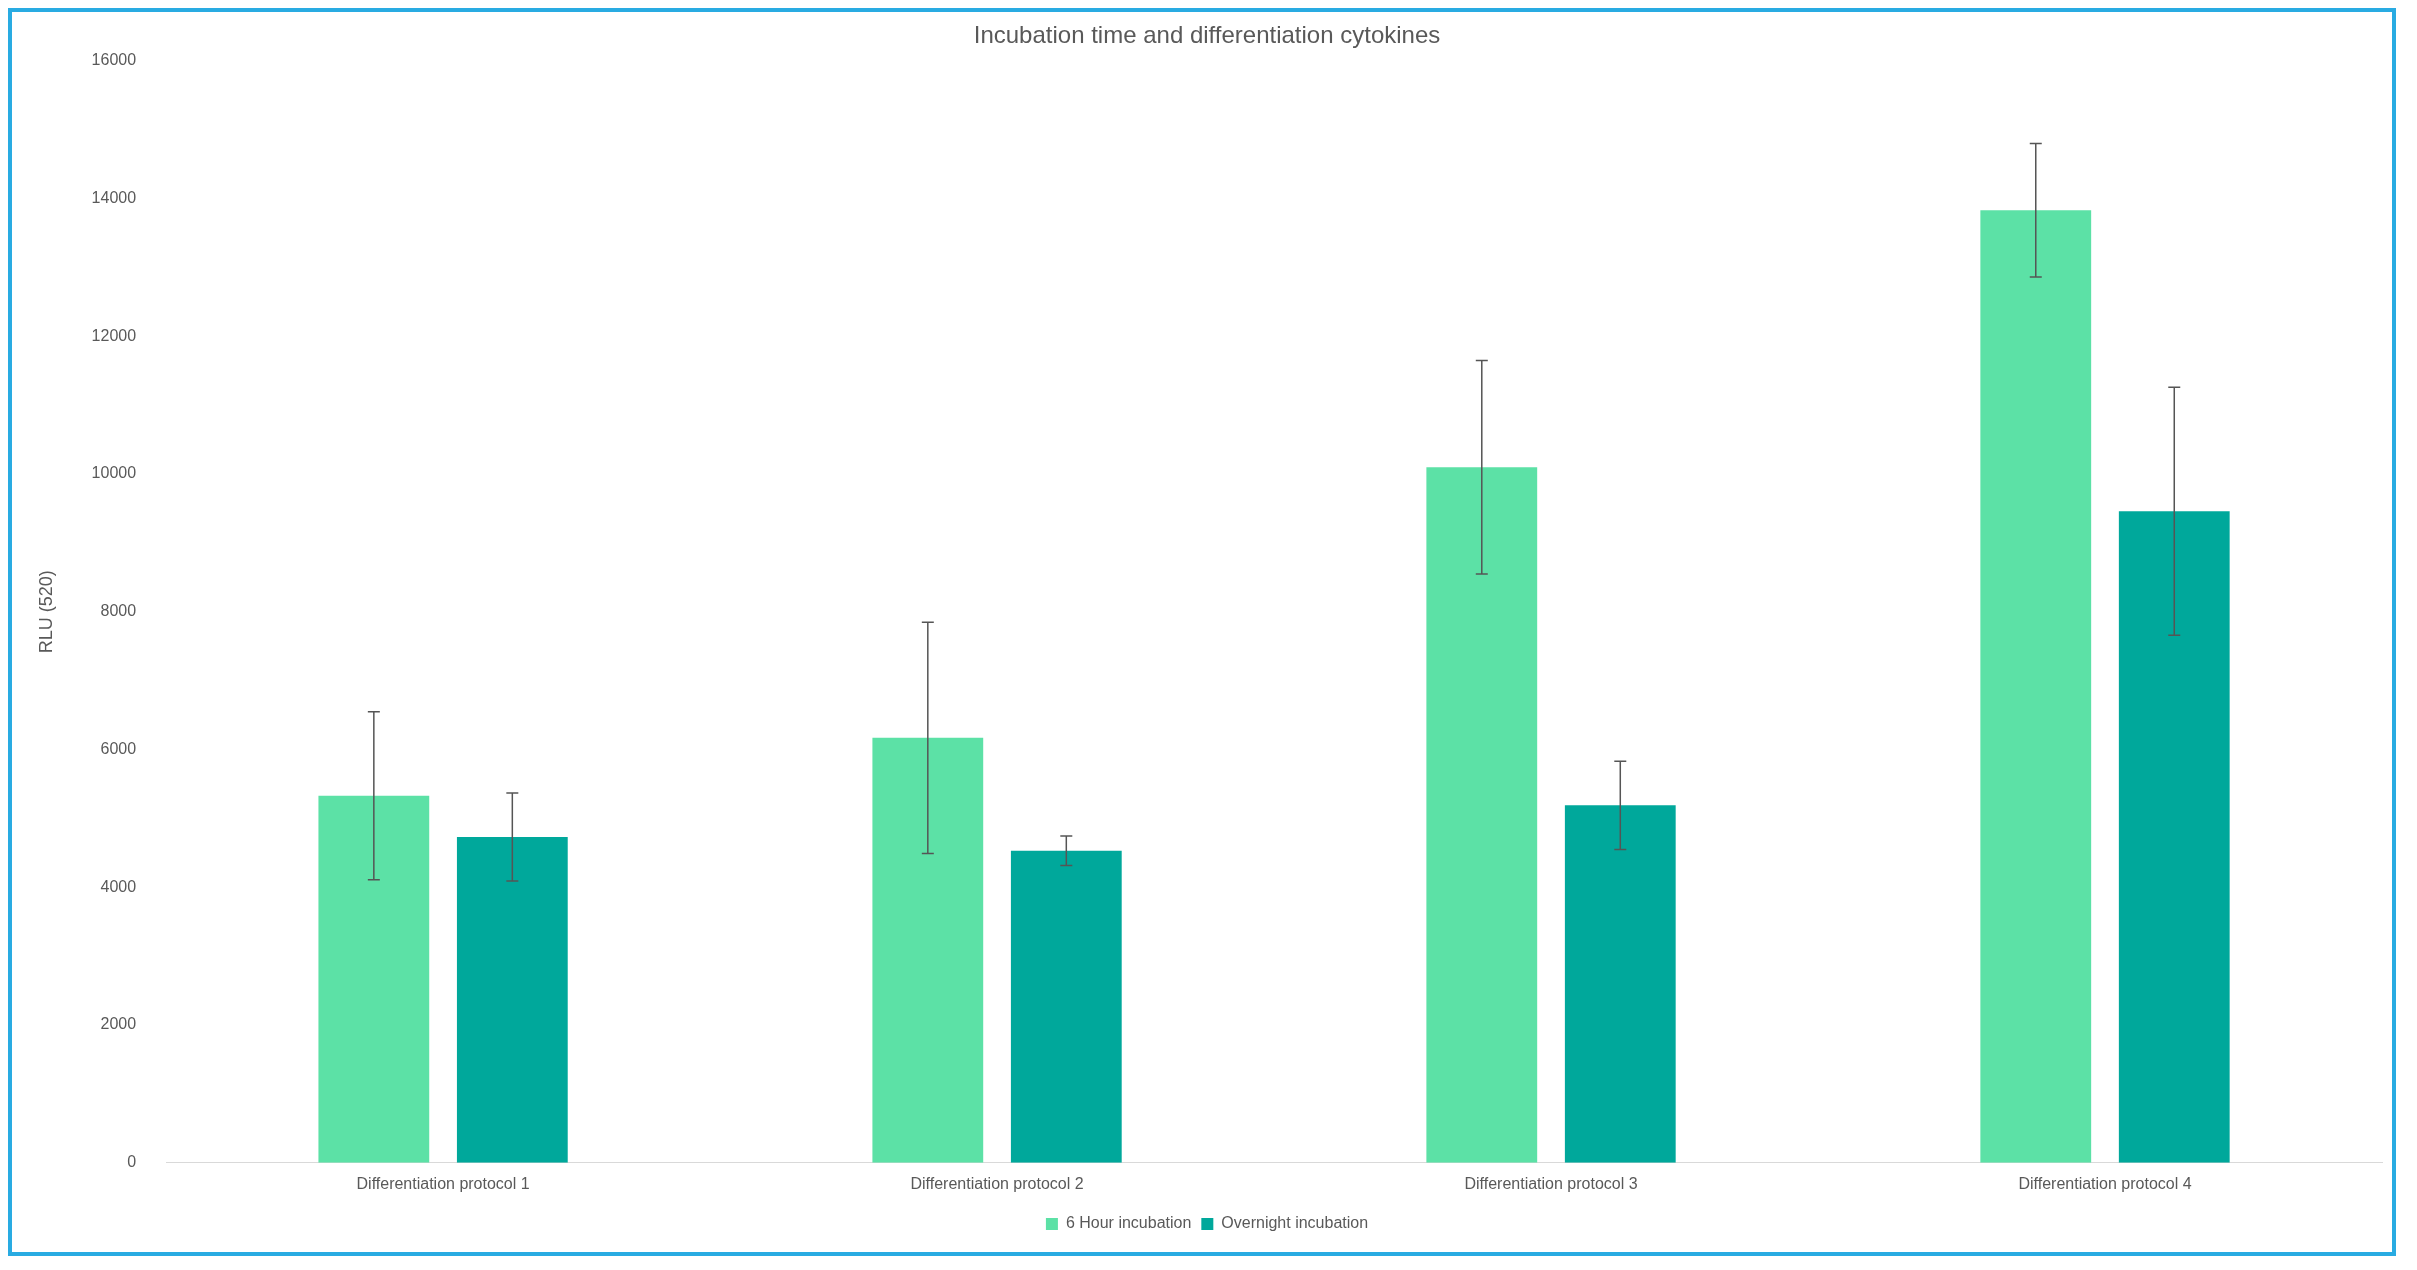 The height and width of the screenshot is (1270, 2417). What do you see at coordinates (1551, 1183) in the screenshot?
I see `x-tick-label: Differentiation protocol 3` at bounding box center [1551, 1183].